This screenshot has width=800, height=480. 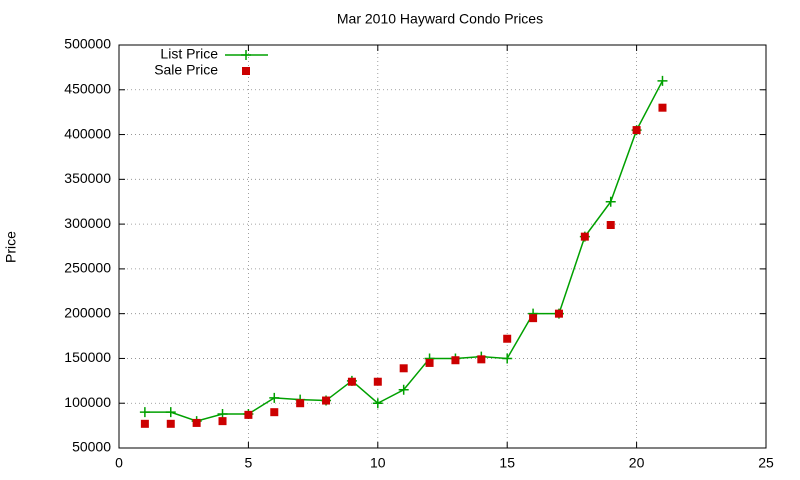 What do you see at coordinates (87, 402) in the screenshot?
I see `y-tick-label: 100000` at bounding box center [87, 402].